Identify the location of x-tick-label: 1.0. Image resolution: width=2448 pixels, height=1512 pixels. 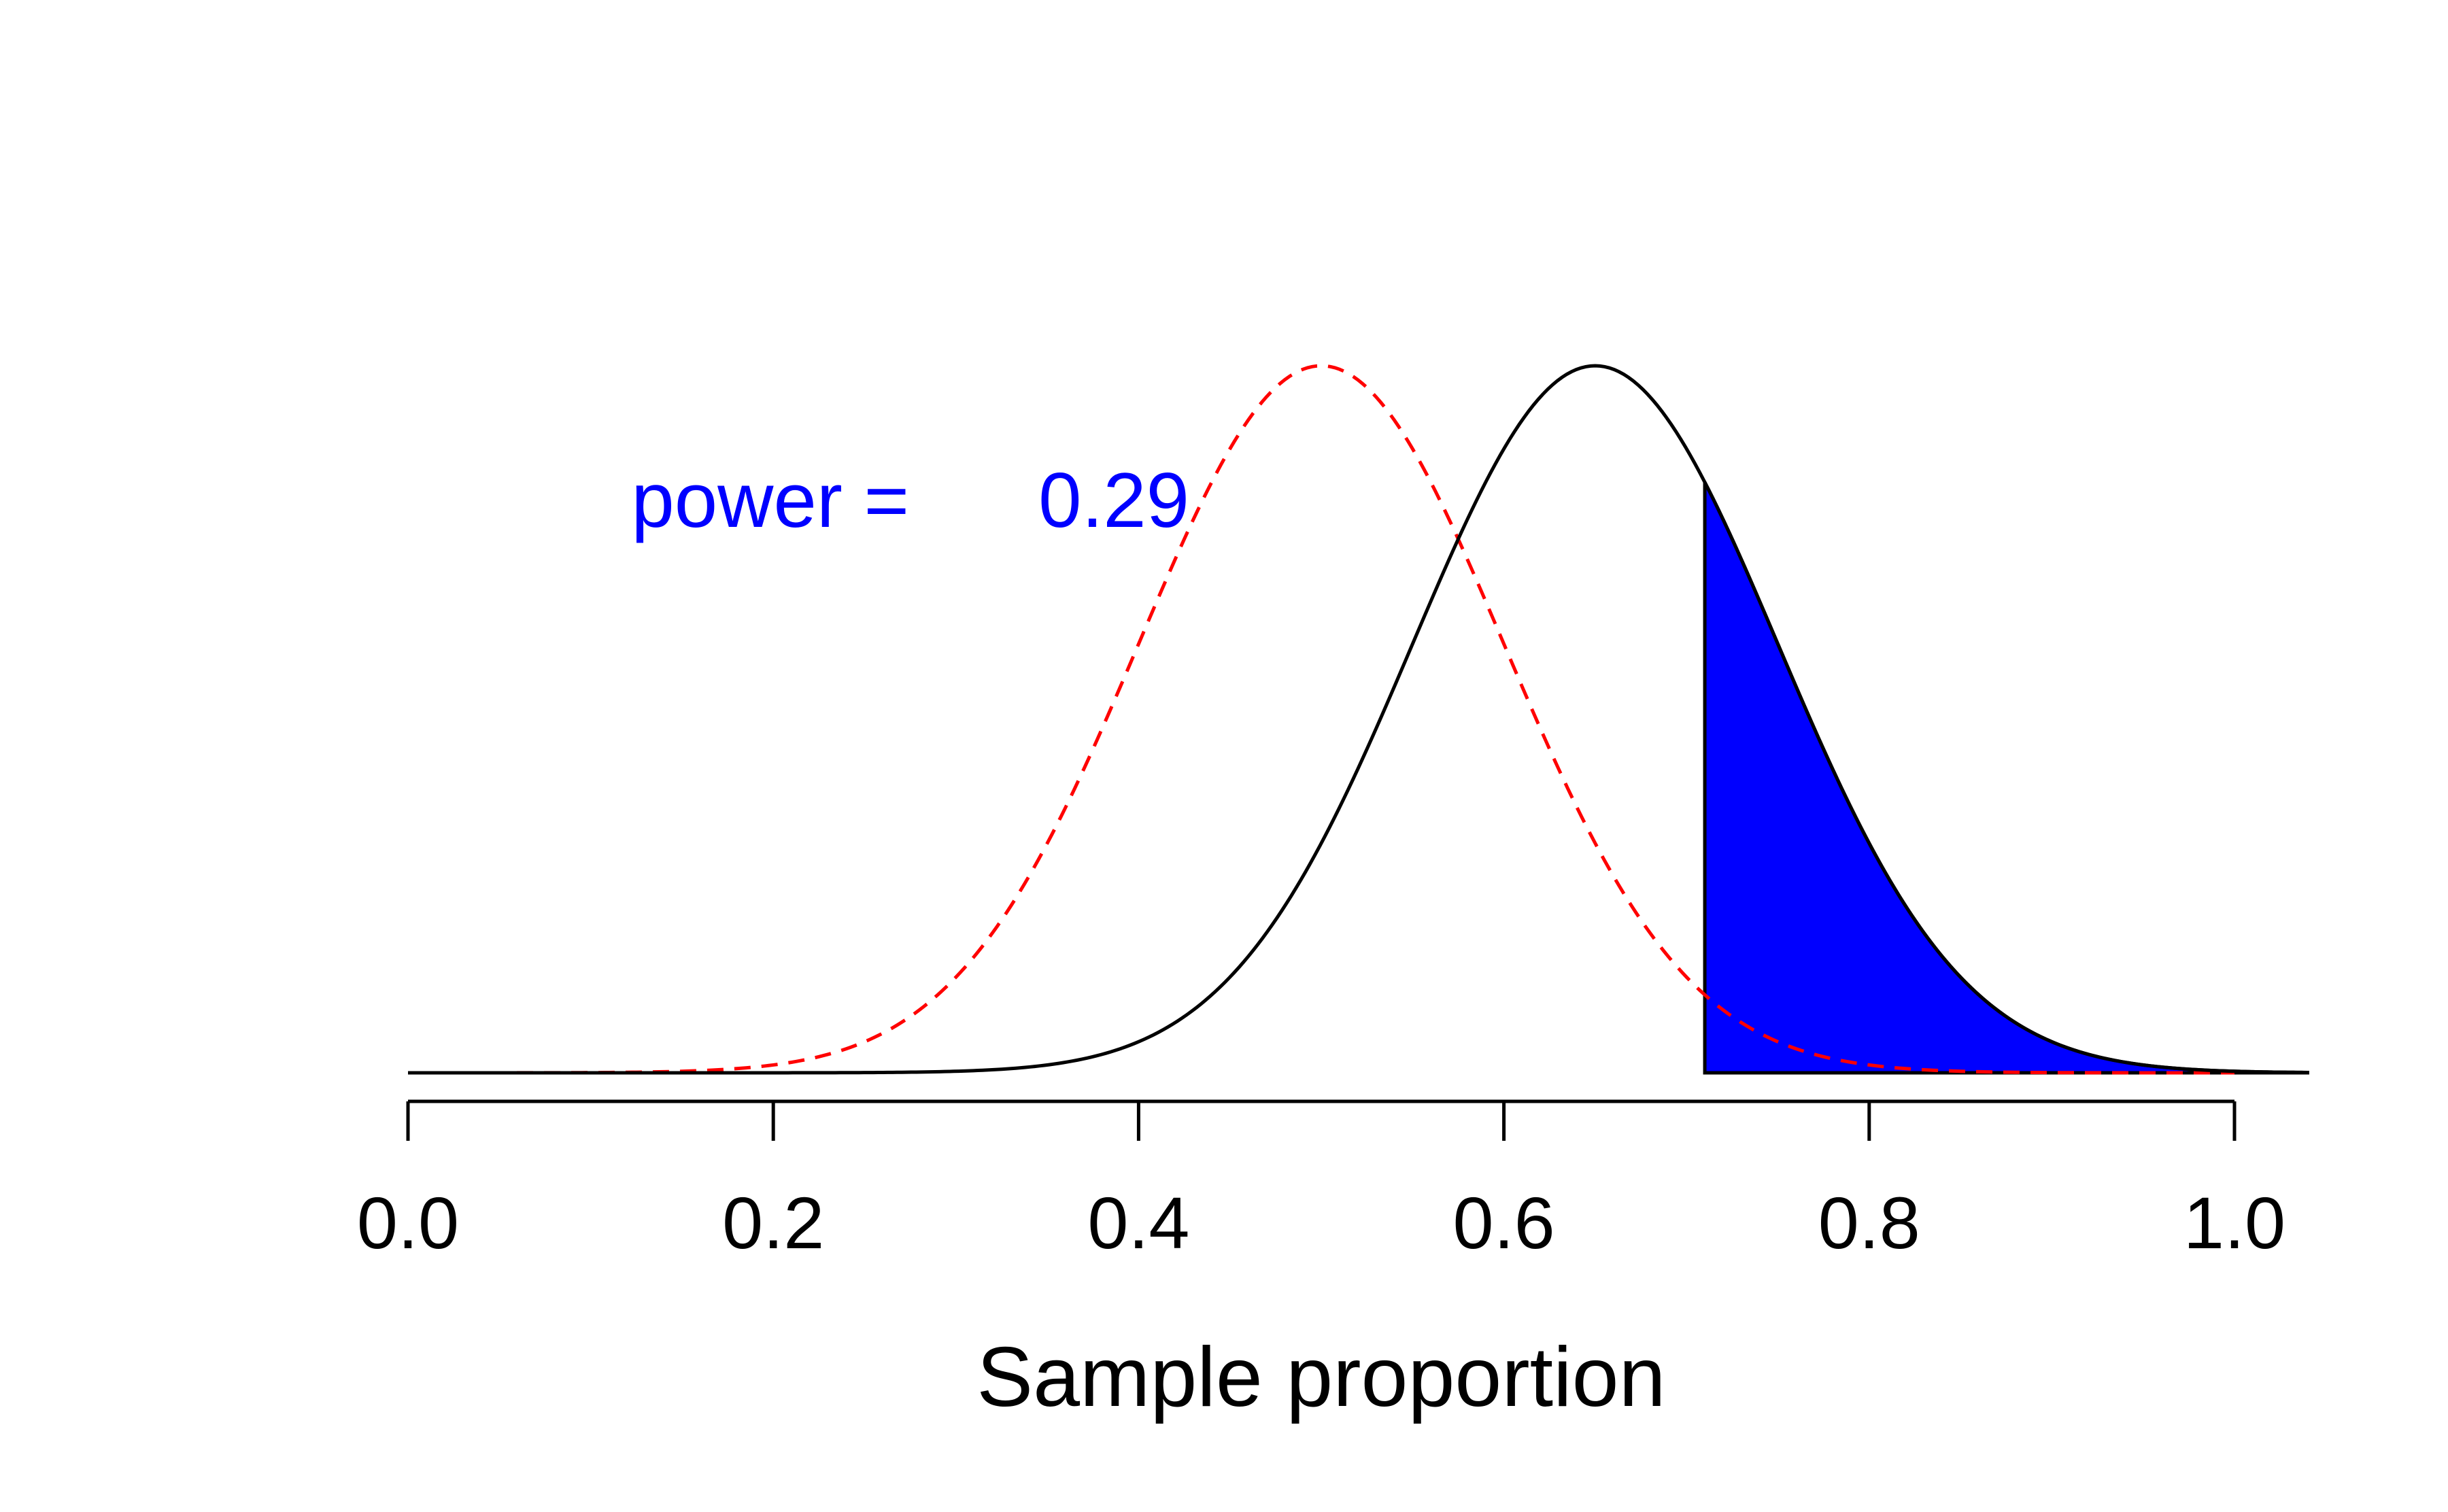
(2234, 1223).